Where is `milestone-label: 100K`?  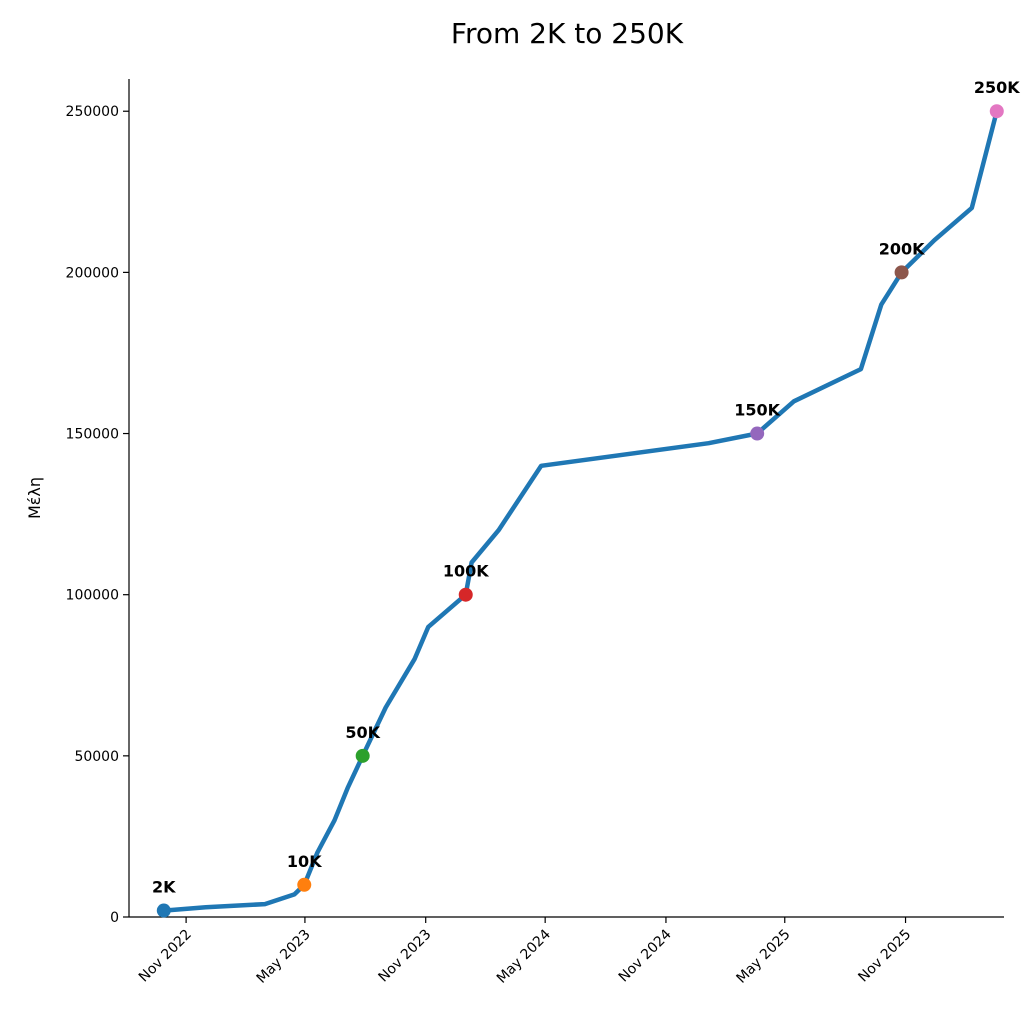
milestone-label: 100K is located at coordinates (466, 571).